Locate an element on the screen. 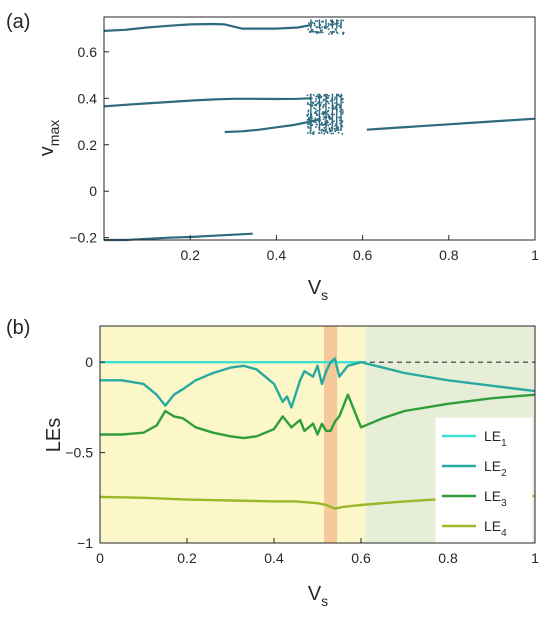  panel-a-x-tick-label: 0.8 is located at coordinates (449, 255).